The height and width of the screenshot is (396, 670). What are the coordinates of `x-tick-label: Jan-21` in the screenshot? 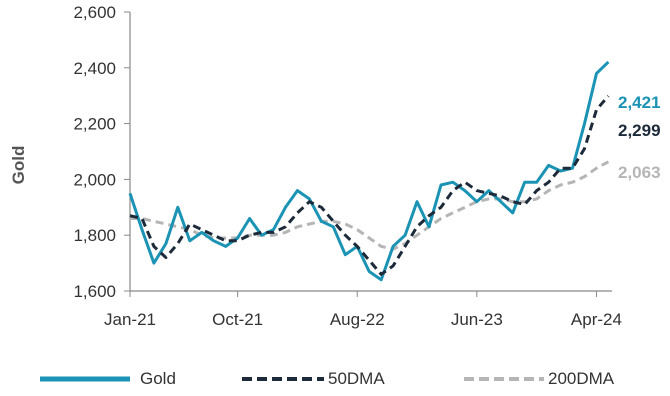 It's located at (130, 319).